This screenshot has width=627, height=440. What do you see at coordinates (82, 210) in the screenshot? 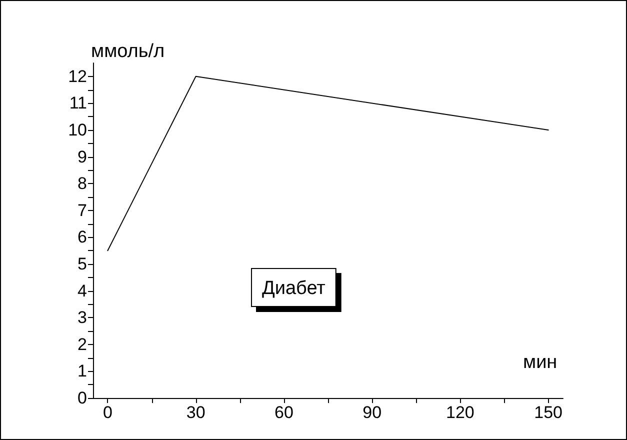
I see `y-tick-label: 7` at bounding box center [82, 210].